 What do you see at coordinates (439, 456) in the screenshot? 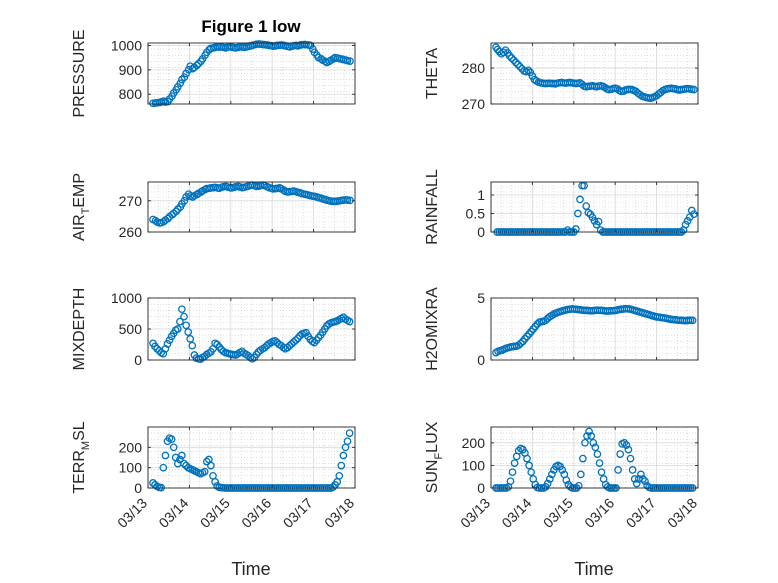
I see `y-label-subscript: F` at bounding box center [439, 456].